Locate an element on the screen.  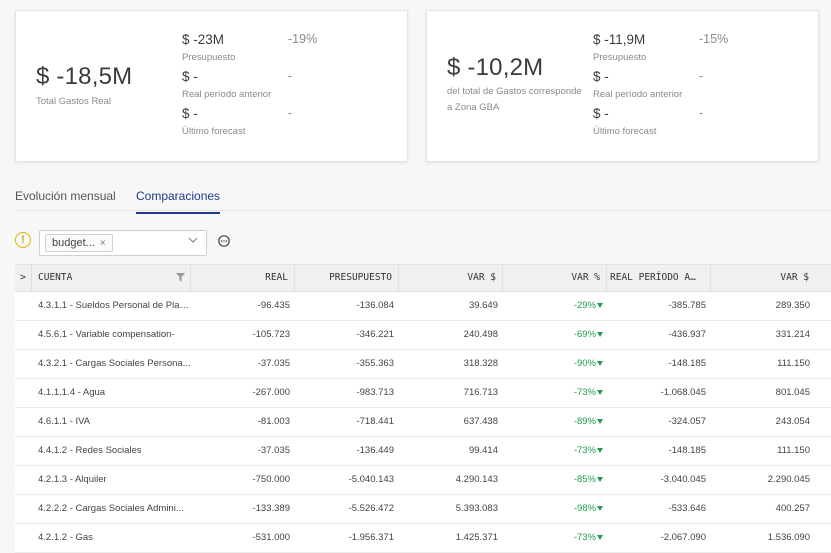
col-header-cuenta-label: CUENTA is located at coordinates (55, 277).